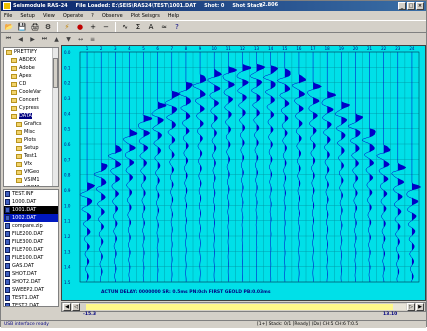 The height and width of the screenshot is (331, 427). I want to click on file-list-item: SHOT2.DAT, so click(31, 282).